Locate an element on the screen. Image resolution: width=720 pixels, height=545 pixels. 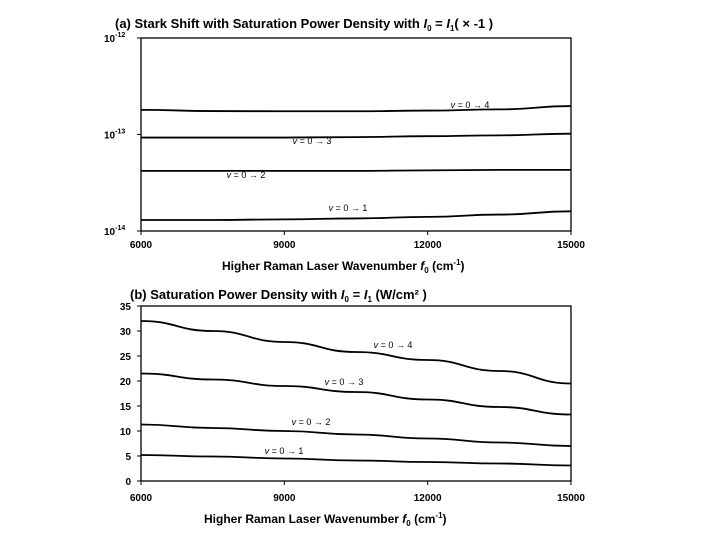
y-tick-label: 30 is located at coordinates (126, 332).